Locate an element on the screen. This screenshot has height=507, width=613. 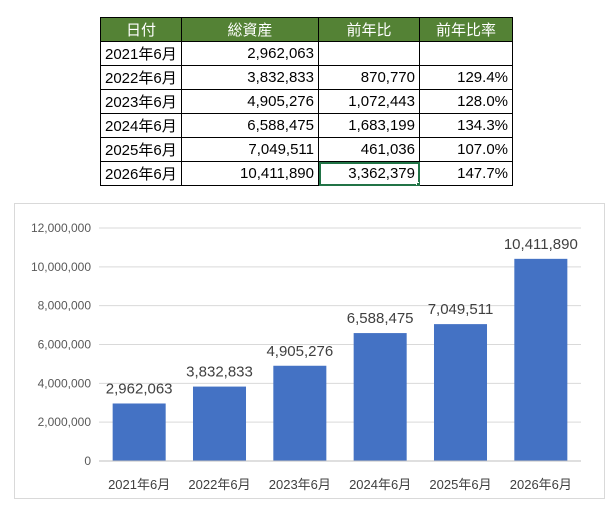
y-tick-label: 12,000,000 is located at coordinates (61, 228).